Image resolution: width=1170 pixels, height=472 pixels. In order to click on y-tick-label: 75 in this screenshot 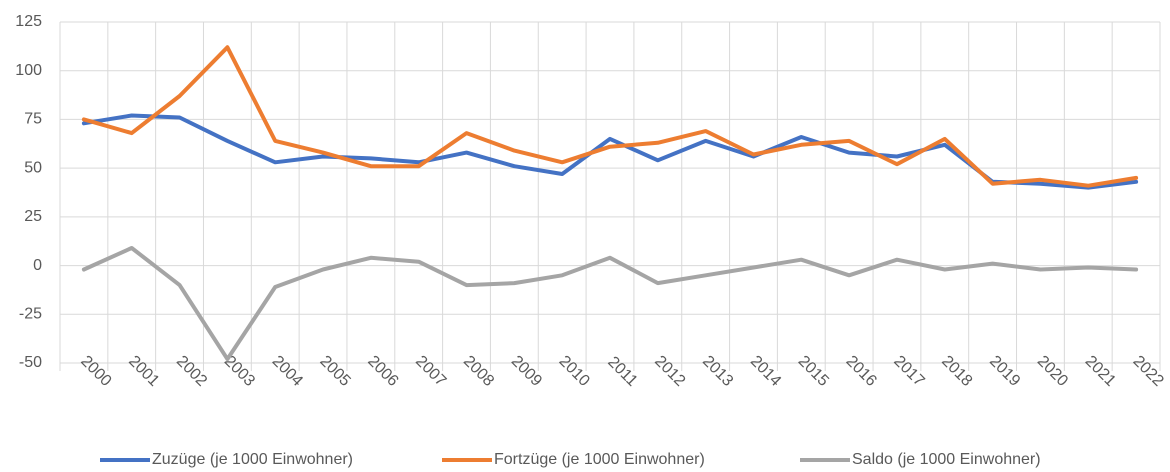, I will do `click(33, 119)`.